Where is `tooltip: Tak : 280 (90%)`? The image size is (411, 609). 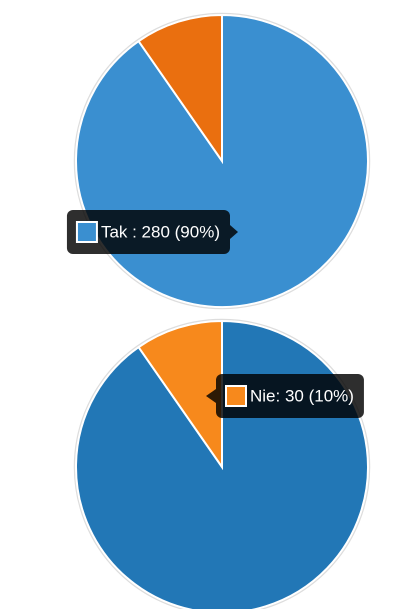
tooltip: Tak : 280 (90%) is located at coordinates (152, 232).